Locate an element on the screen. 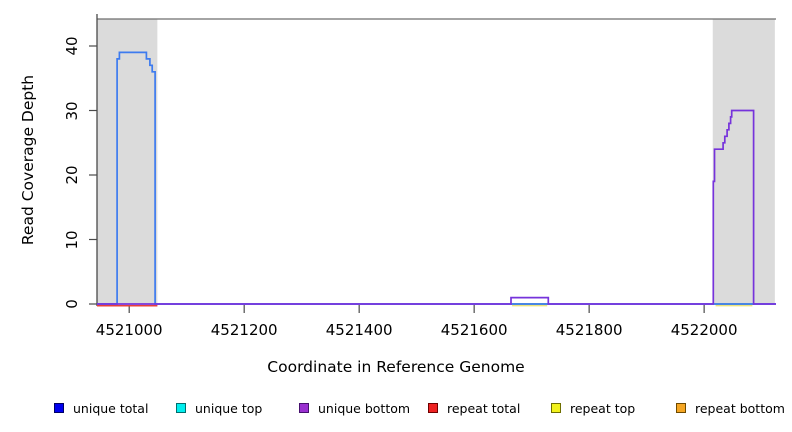 The height and width of the screenshot is (432, 792). legend-label: repeat top is located at coordinates (603, 408).